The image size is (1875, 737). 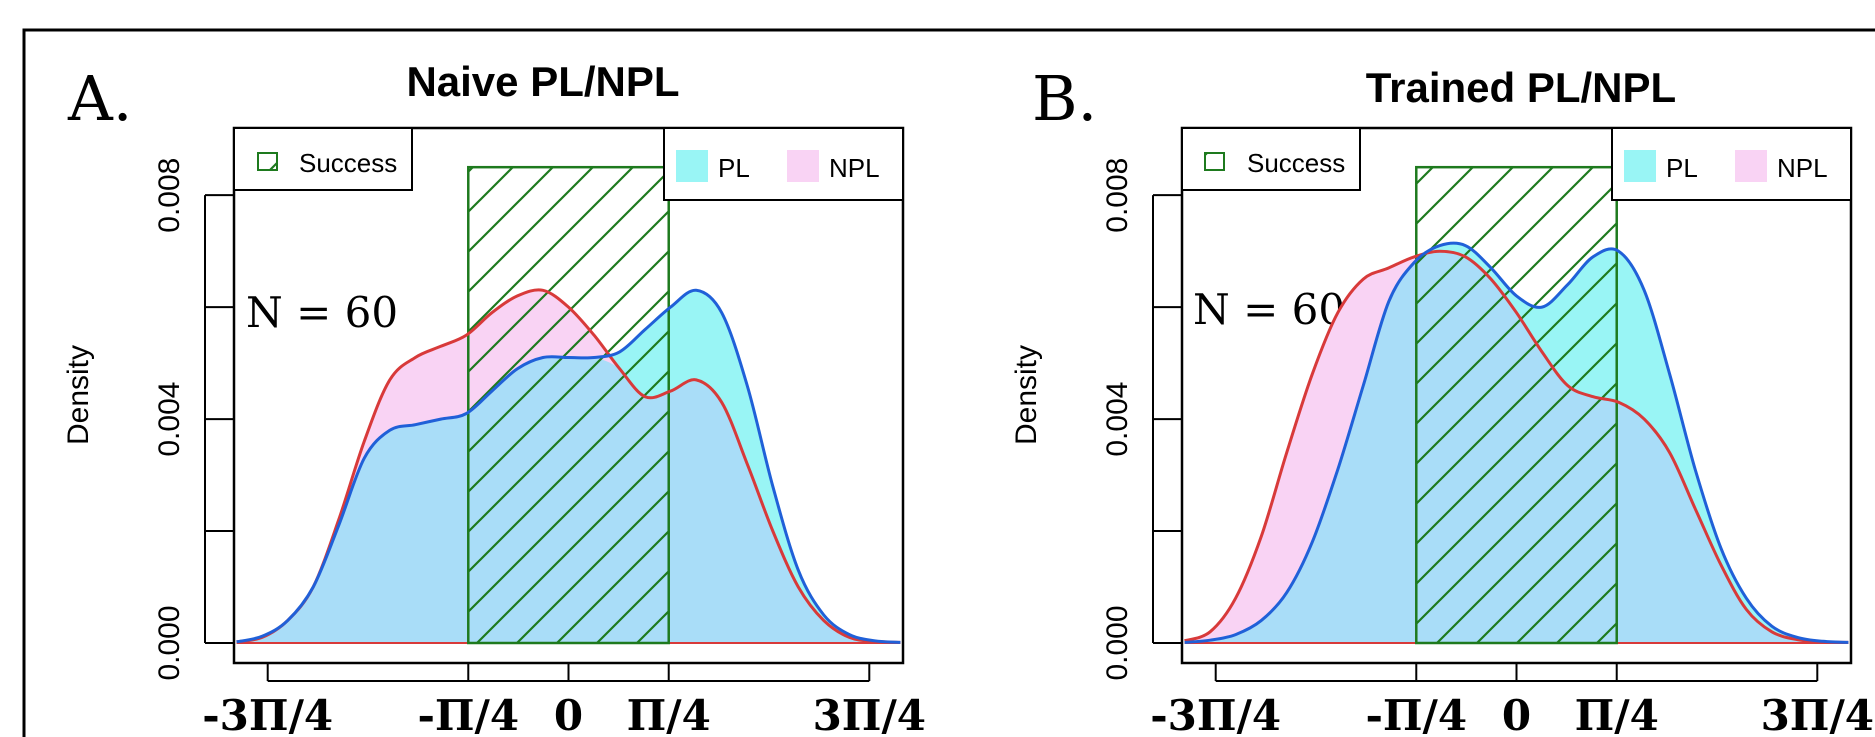 What do you see at coordinates (542, 81) in the screenshot?
I see `chart-title: Naive PL/NPL` at bounding box center [542, 81].